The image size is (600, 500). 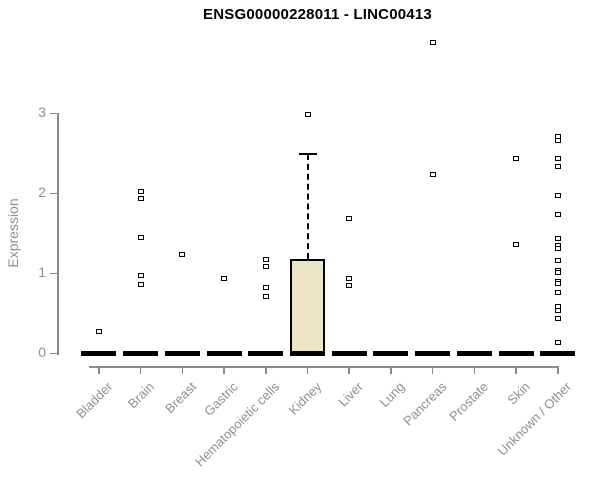 I want to click on y-axis-line, so click(x=58, y=233).